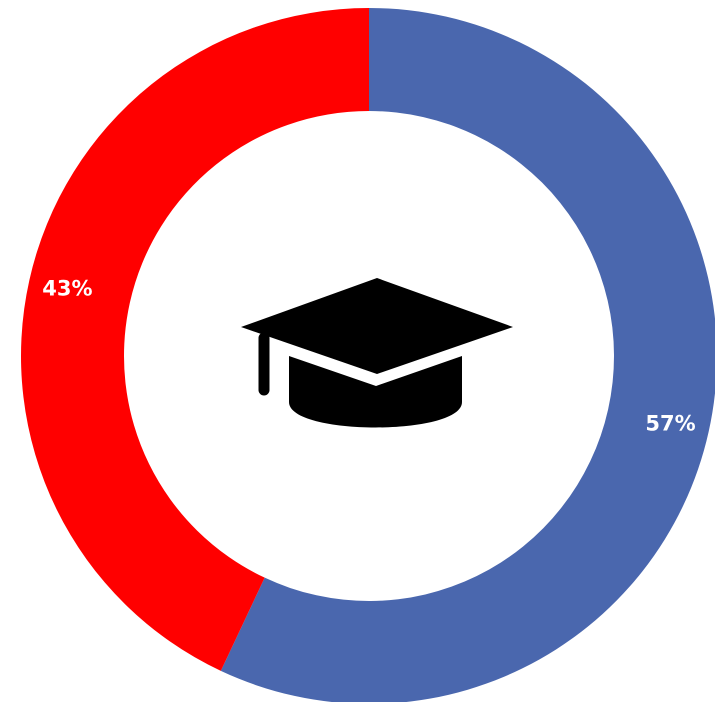 The width and height of the screenshot is (715, 702). Describe the element at coordinates (670, 423) in the screenshot. I see `slice-label-0: 57%` at that location.